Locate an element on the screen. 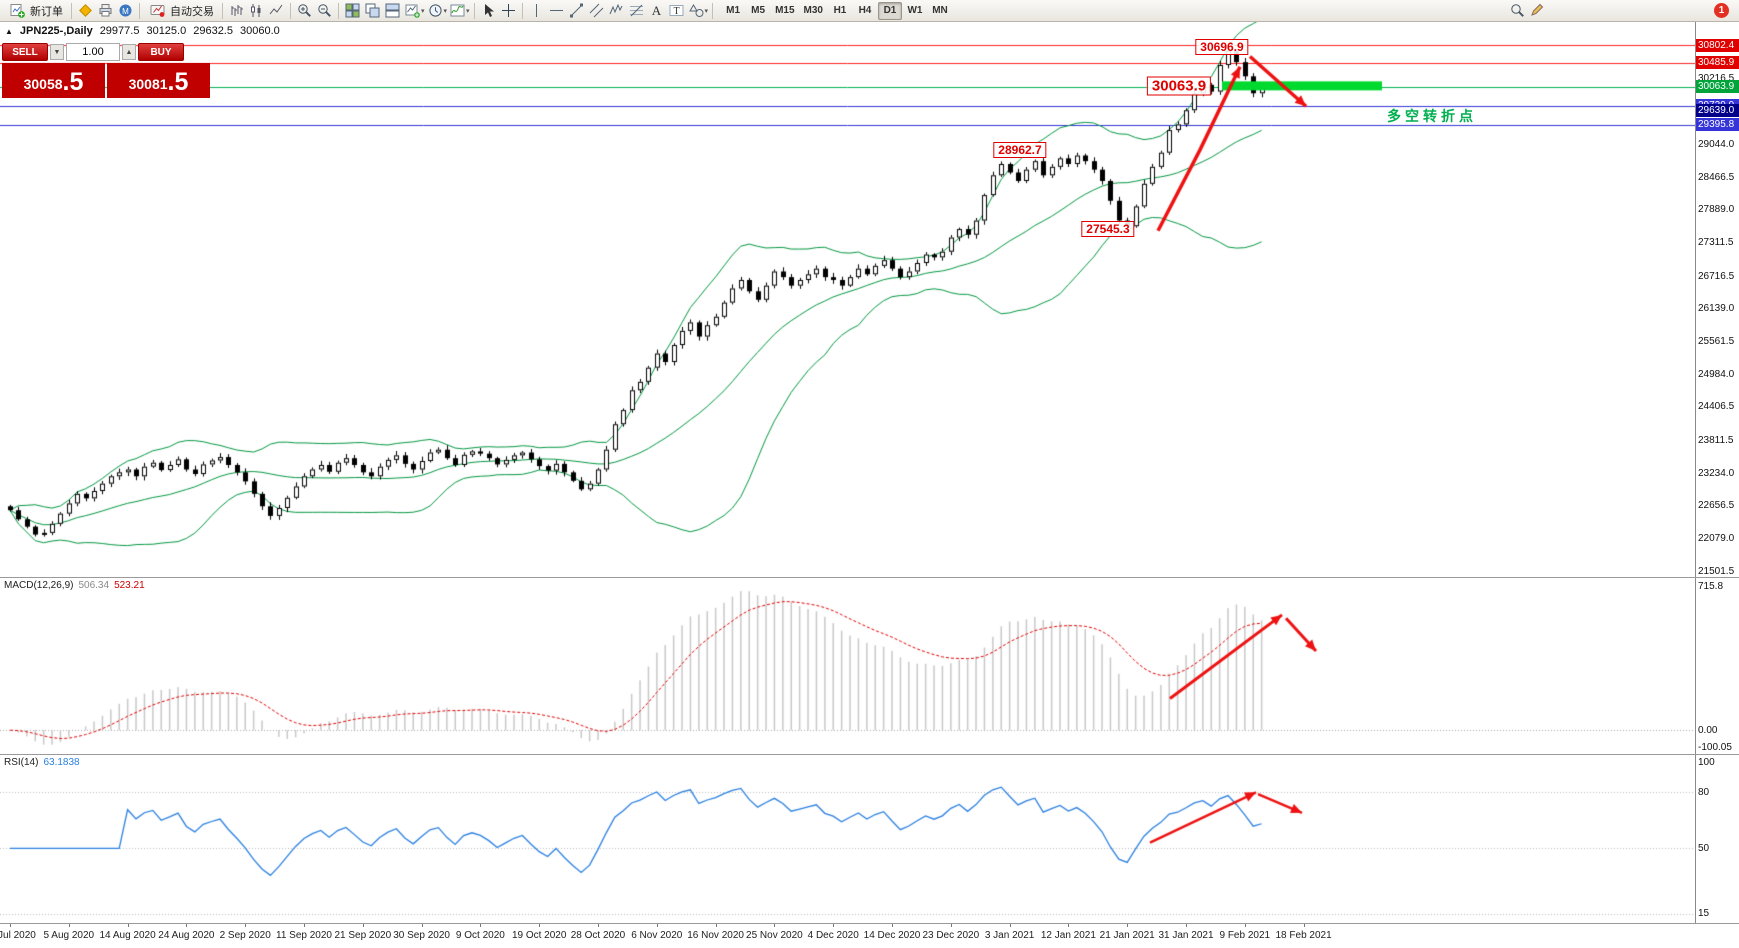  line-chart-icon is located at coordinates (276, 10).